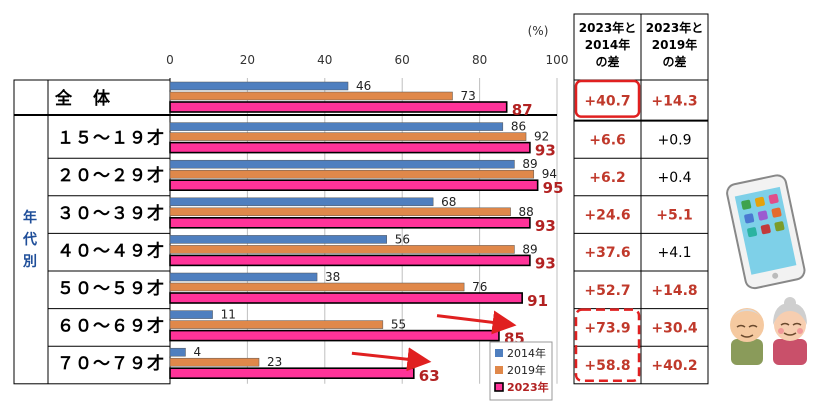 The height and width of the screenshot is (407, 825). Describe the element at coordinates (675, 140) in the screenshot. I see `diff-cell: +0.9` at that location.